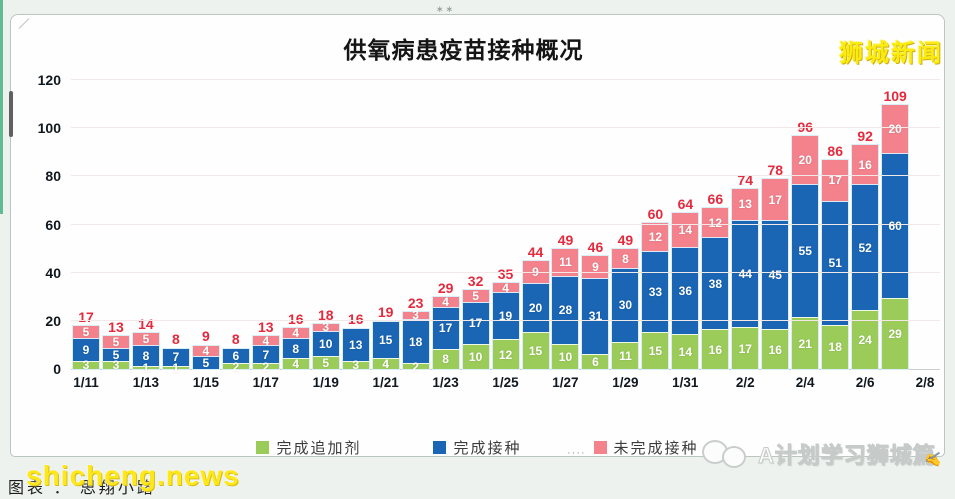 The image size is (955, 499). Describe the element at coordinates (715, 199) in the screenshot. I see `total-label-2/1: 66` at that location.